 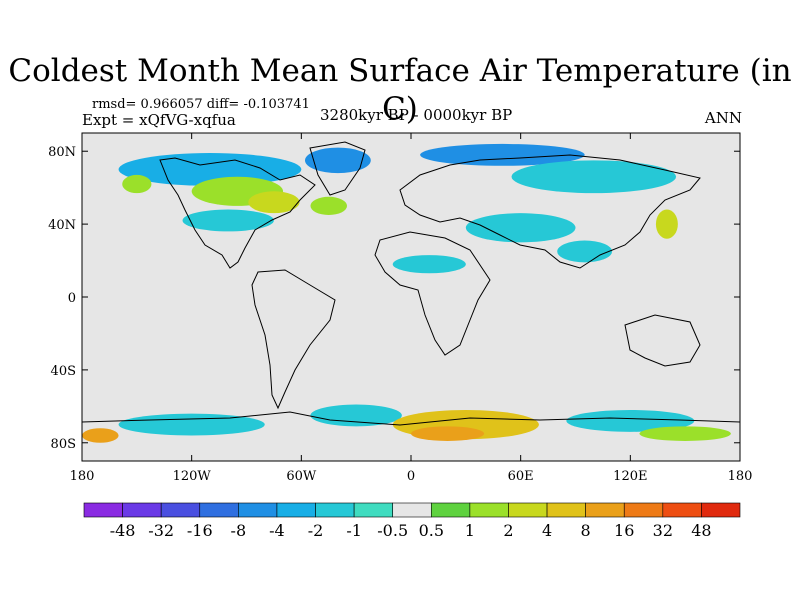 I want to click on y-tick-label: 0, so click(x=72, y=298).